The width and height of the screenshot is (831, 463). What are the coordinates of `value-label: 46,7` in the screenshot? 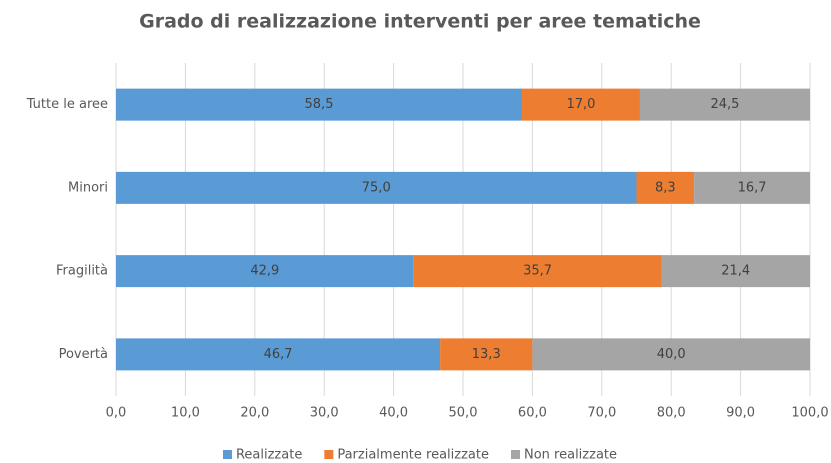 It's located at (278, 354).